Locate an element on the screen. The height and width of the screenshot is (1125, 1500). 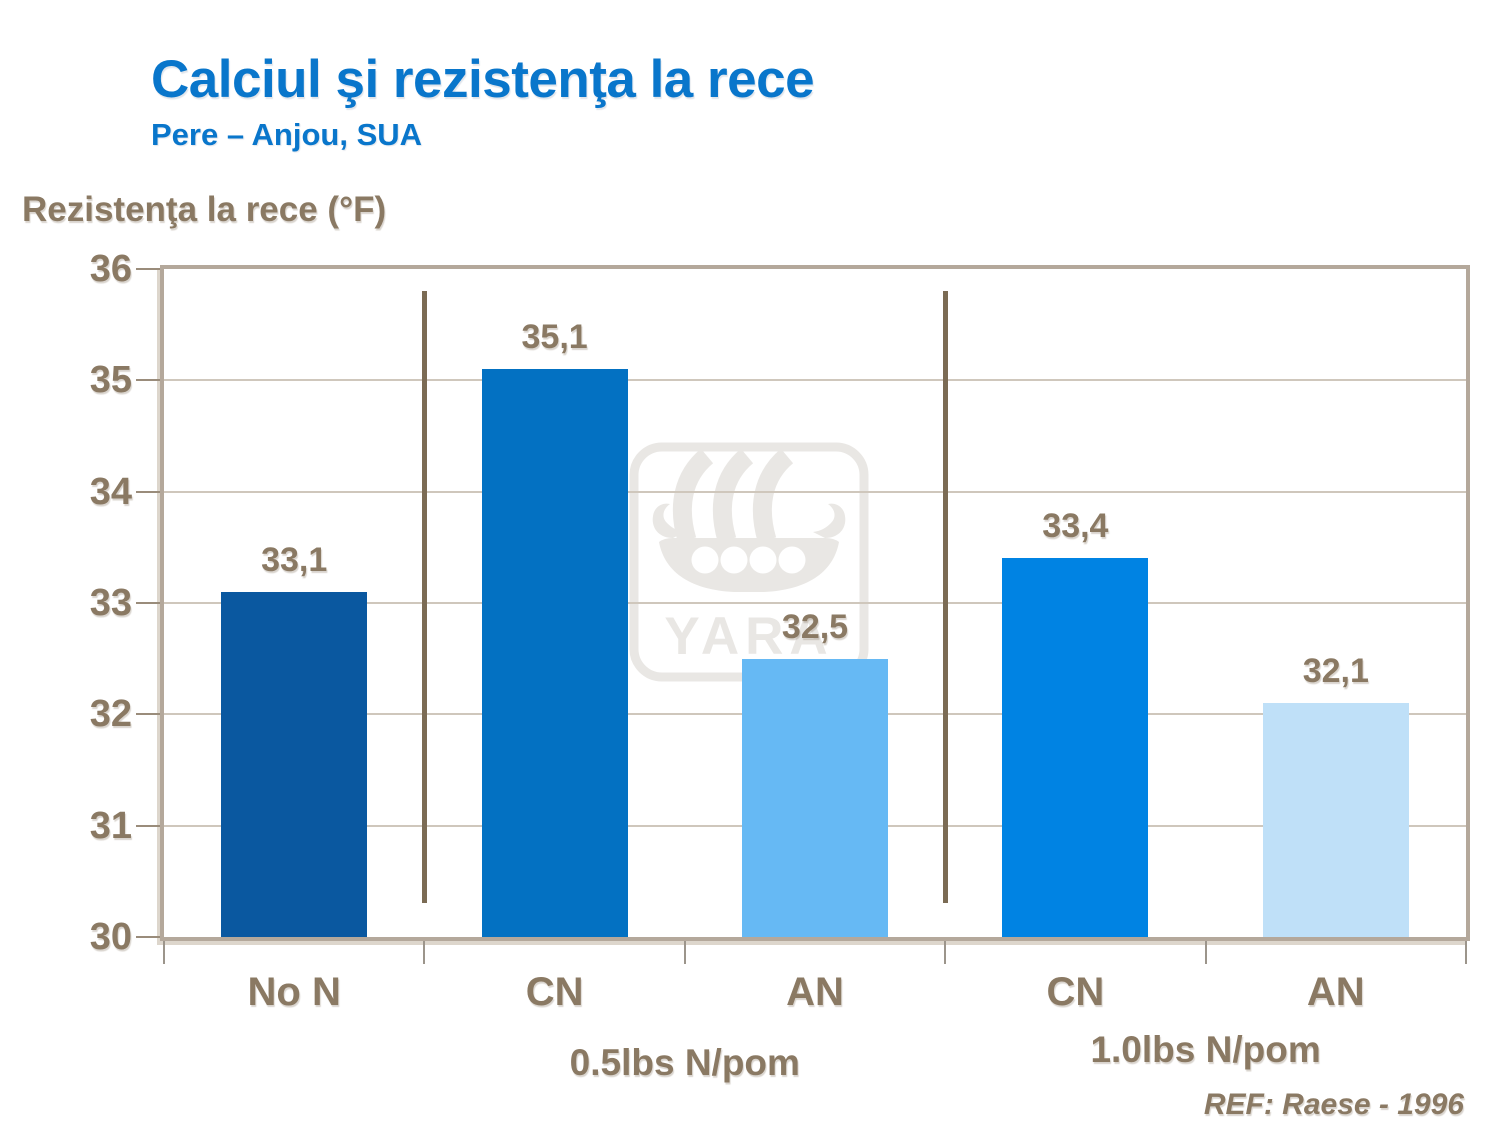
y-tick-label: 36 is located at coordinates (110, 269).